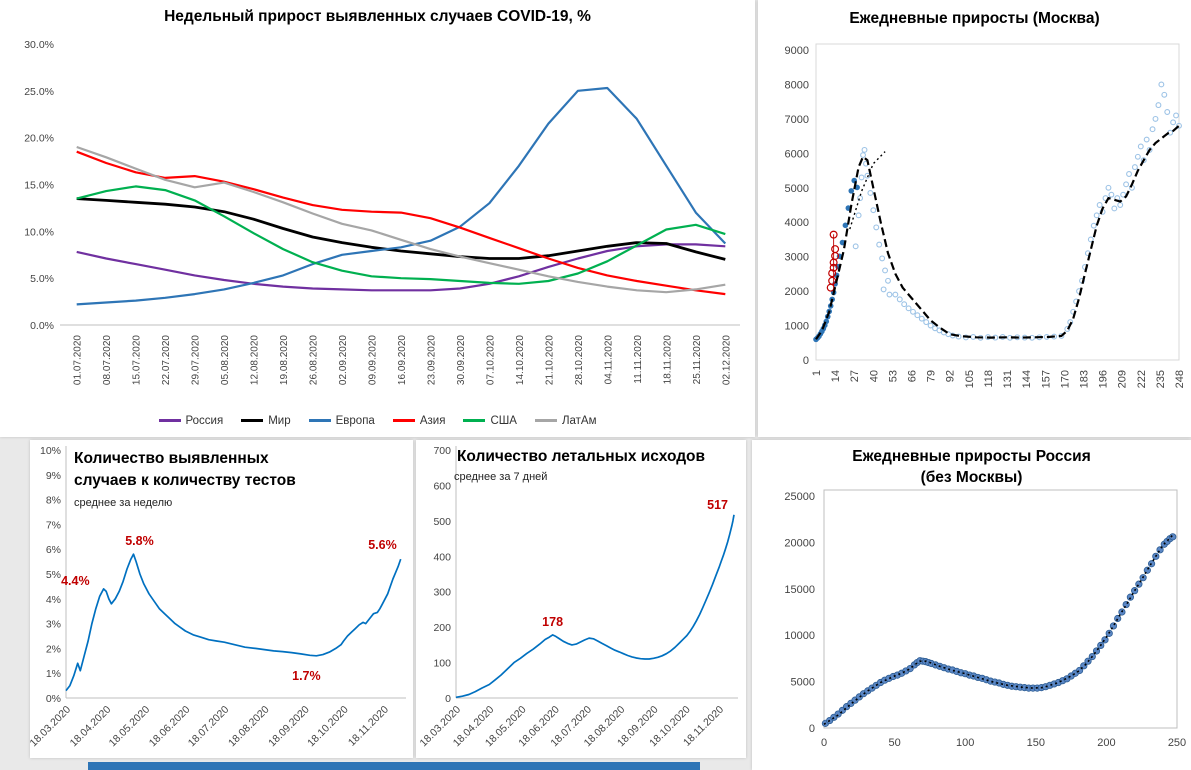 The width and height of the screenshot is (1191, 770). I want to click on annotation-517: 517, so click(717, 505).